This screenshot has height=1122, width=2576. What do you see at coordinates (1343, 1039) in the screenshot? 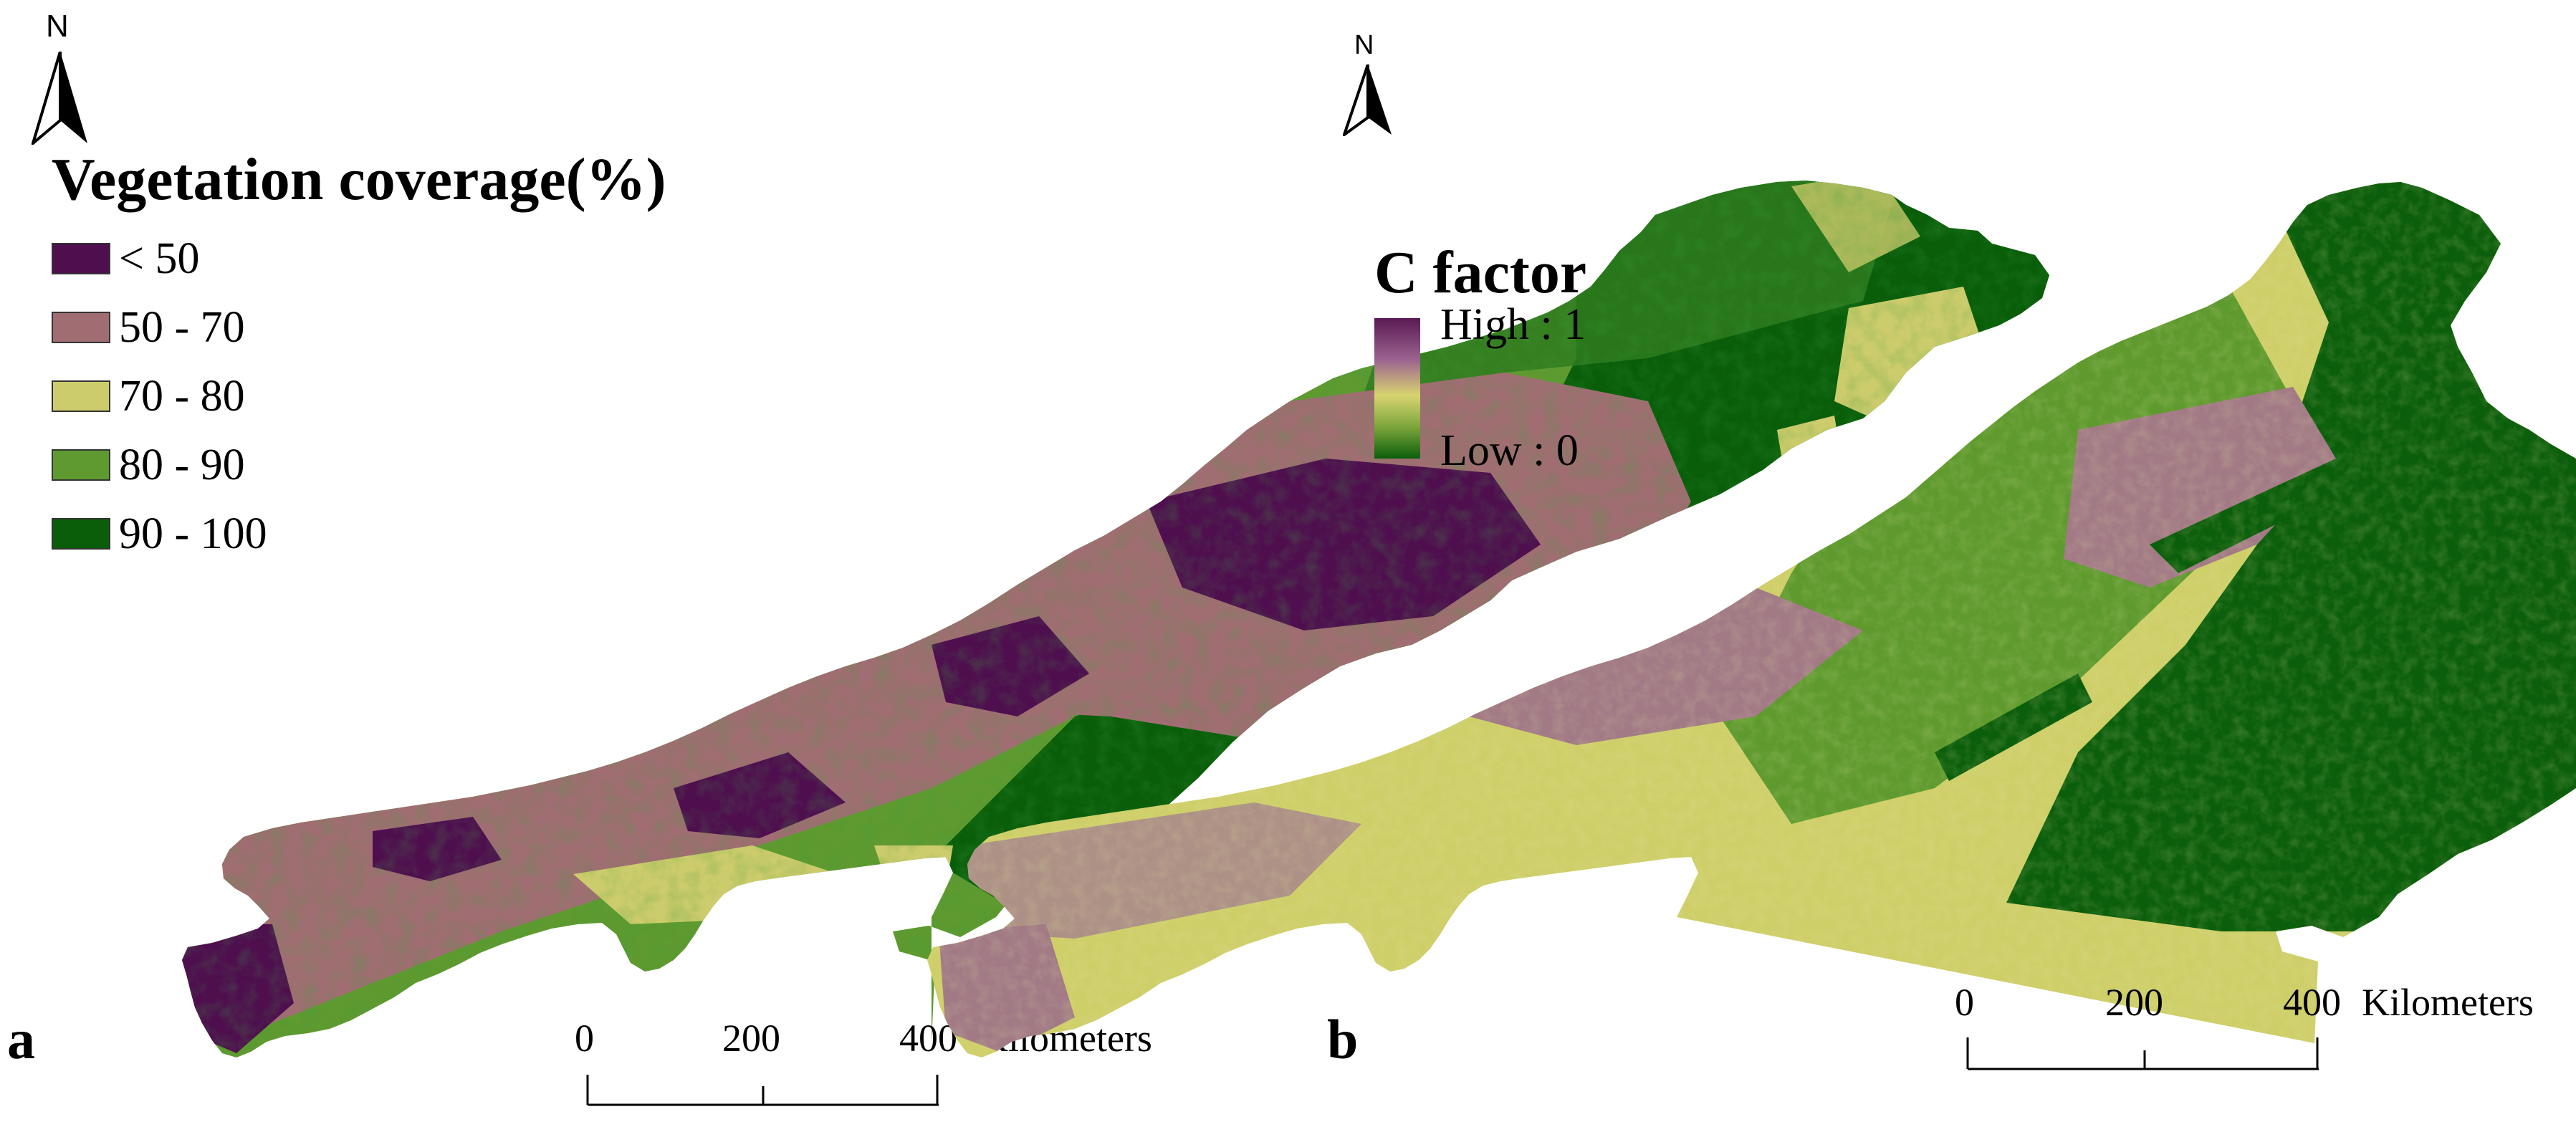
I see `panel-label-b: b` at bounding box center [1343, 1039].